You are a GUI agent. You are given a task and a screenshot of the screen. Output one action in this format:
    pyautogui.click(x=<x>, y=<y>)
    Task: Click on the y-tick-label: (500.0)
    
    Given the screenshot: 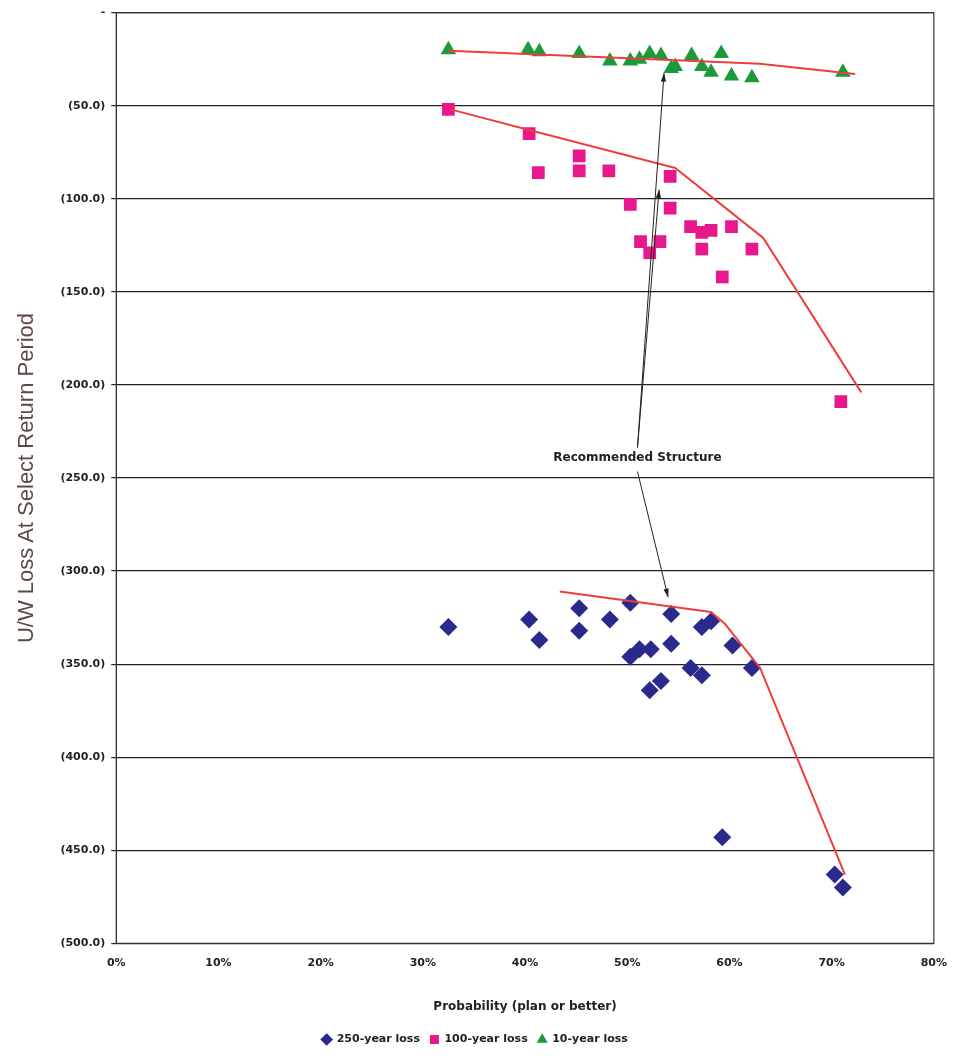 What is the action you would take?
    pyautogui.click(x=83, y=943)
    